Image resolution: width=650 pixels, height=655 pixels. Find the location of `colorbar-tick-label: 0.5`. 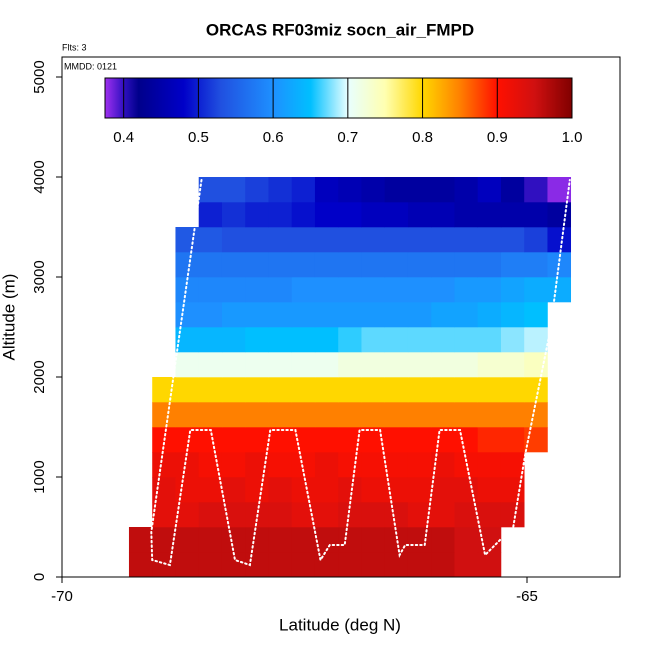

colorbar-tick-label: 0.5 is located at coordinates (198, 137).